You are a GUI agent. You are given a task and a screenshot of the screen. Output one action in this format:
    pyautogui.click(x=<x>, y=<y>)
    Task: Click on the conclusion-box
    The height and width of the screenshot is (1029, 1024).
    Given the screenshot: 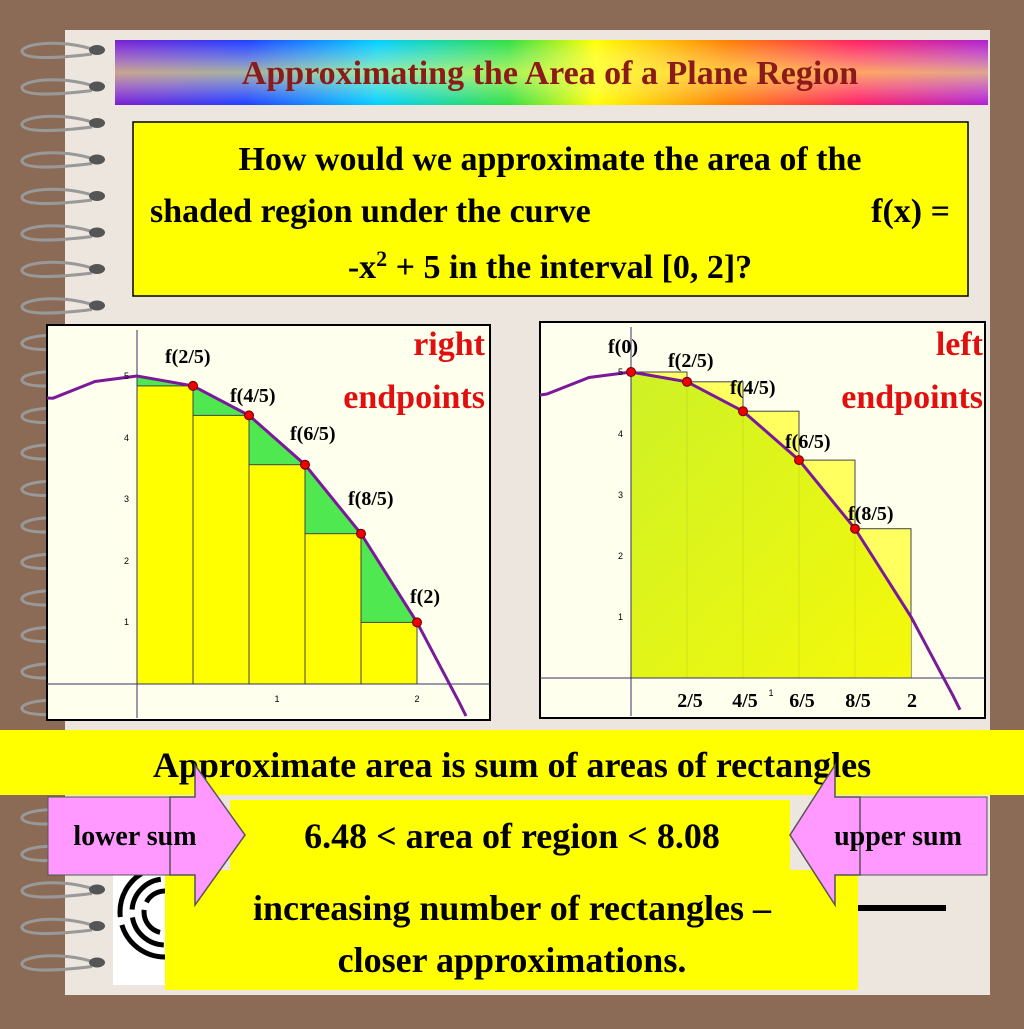 What is the action you would take?
    pyautogui.click(x=511, y=930)
    